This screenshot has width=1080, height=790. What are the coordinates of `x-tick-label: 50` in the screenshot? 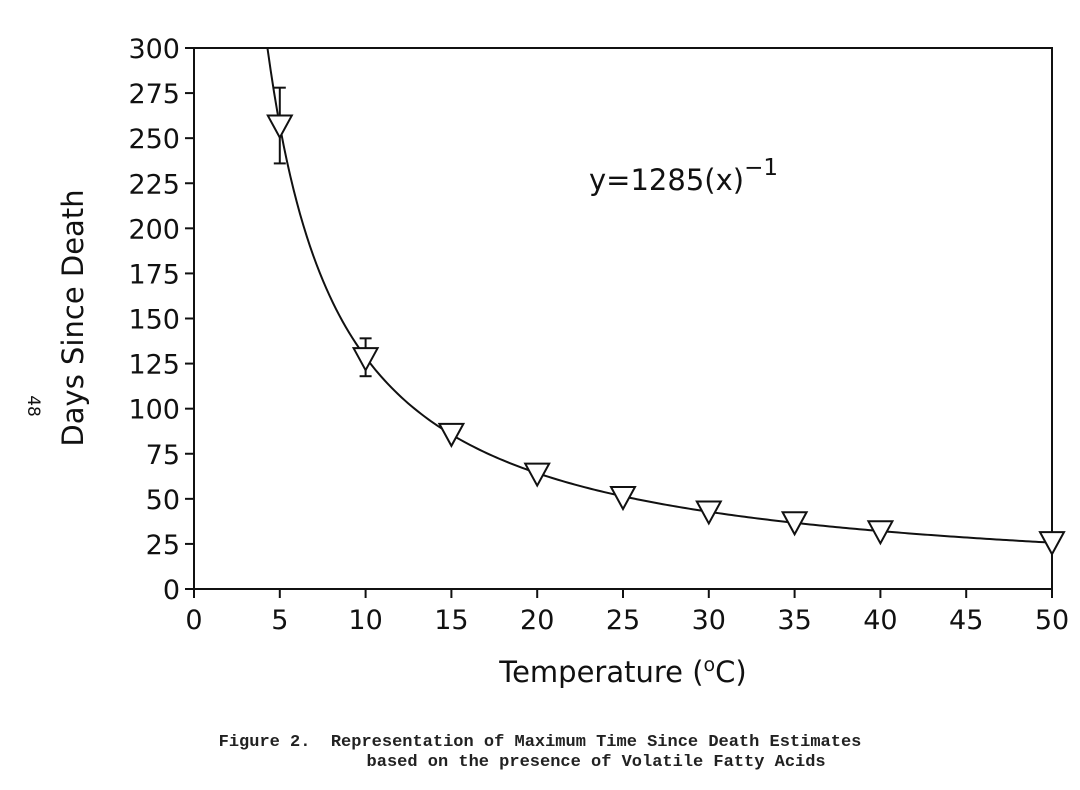 It's located at (1052, 620).